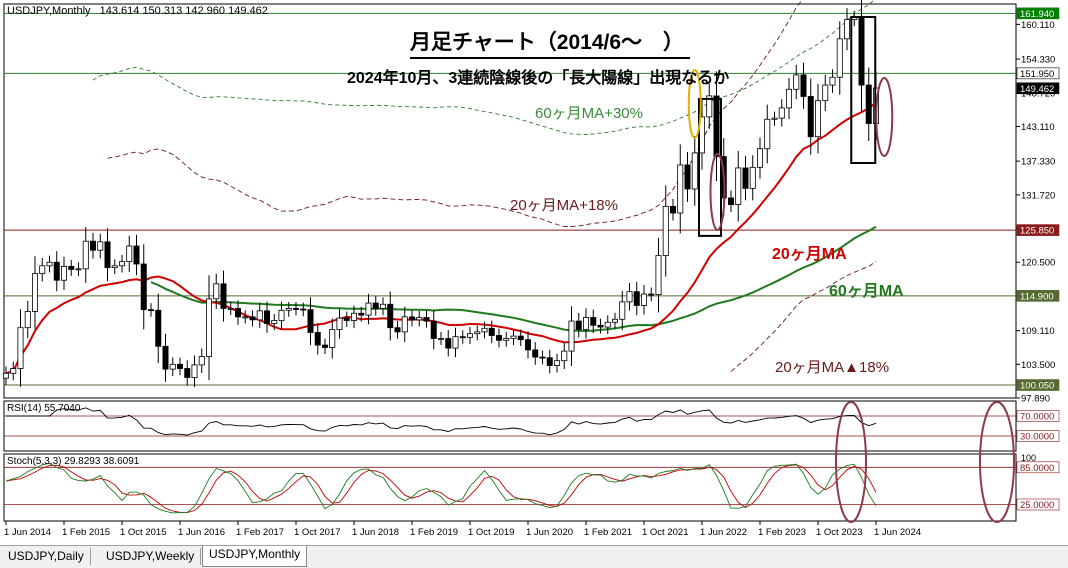 This screenshot has width=1068, height=568. Describe the element at coordinates (549, 532) in the screenshot. I see `x-tick-label: 1 Jun 2020` at that location.